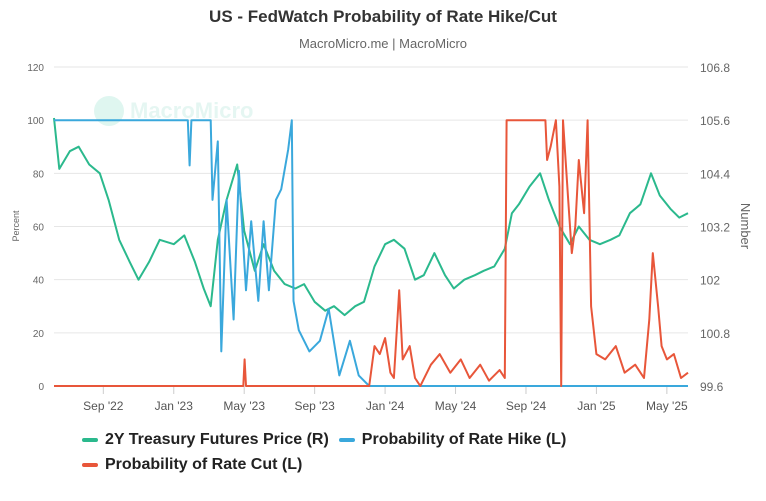 The height and width of the screenshot is (501, 766). Describe the element at coordinates (715, 174) in the screenshot. I see `y-right-tick-label: 104.4` at that location.